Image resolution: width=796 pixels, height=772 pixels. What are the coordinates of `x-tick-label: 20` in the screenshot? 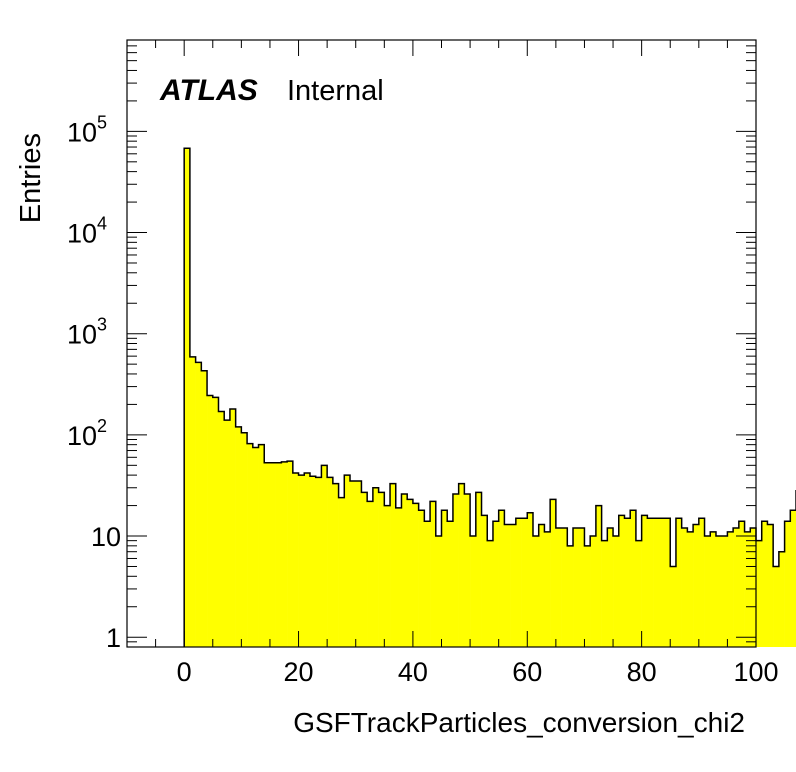 It's located at (299, 672).